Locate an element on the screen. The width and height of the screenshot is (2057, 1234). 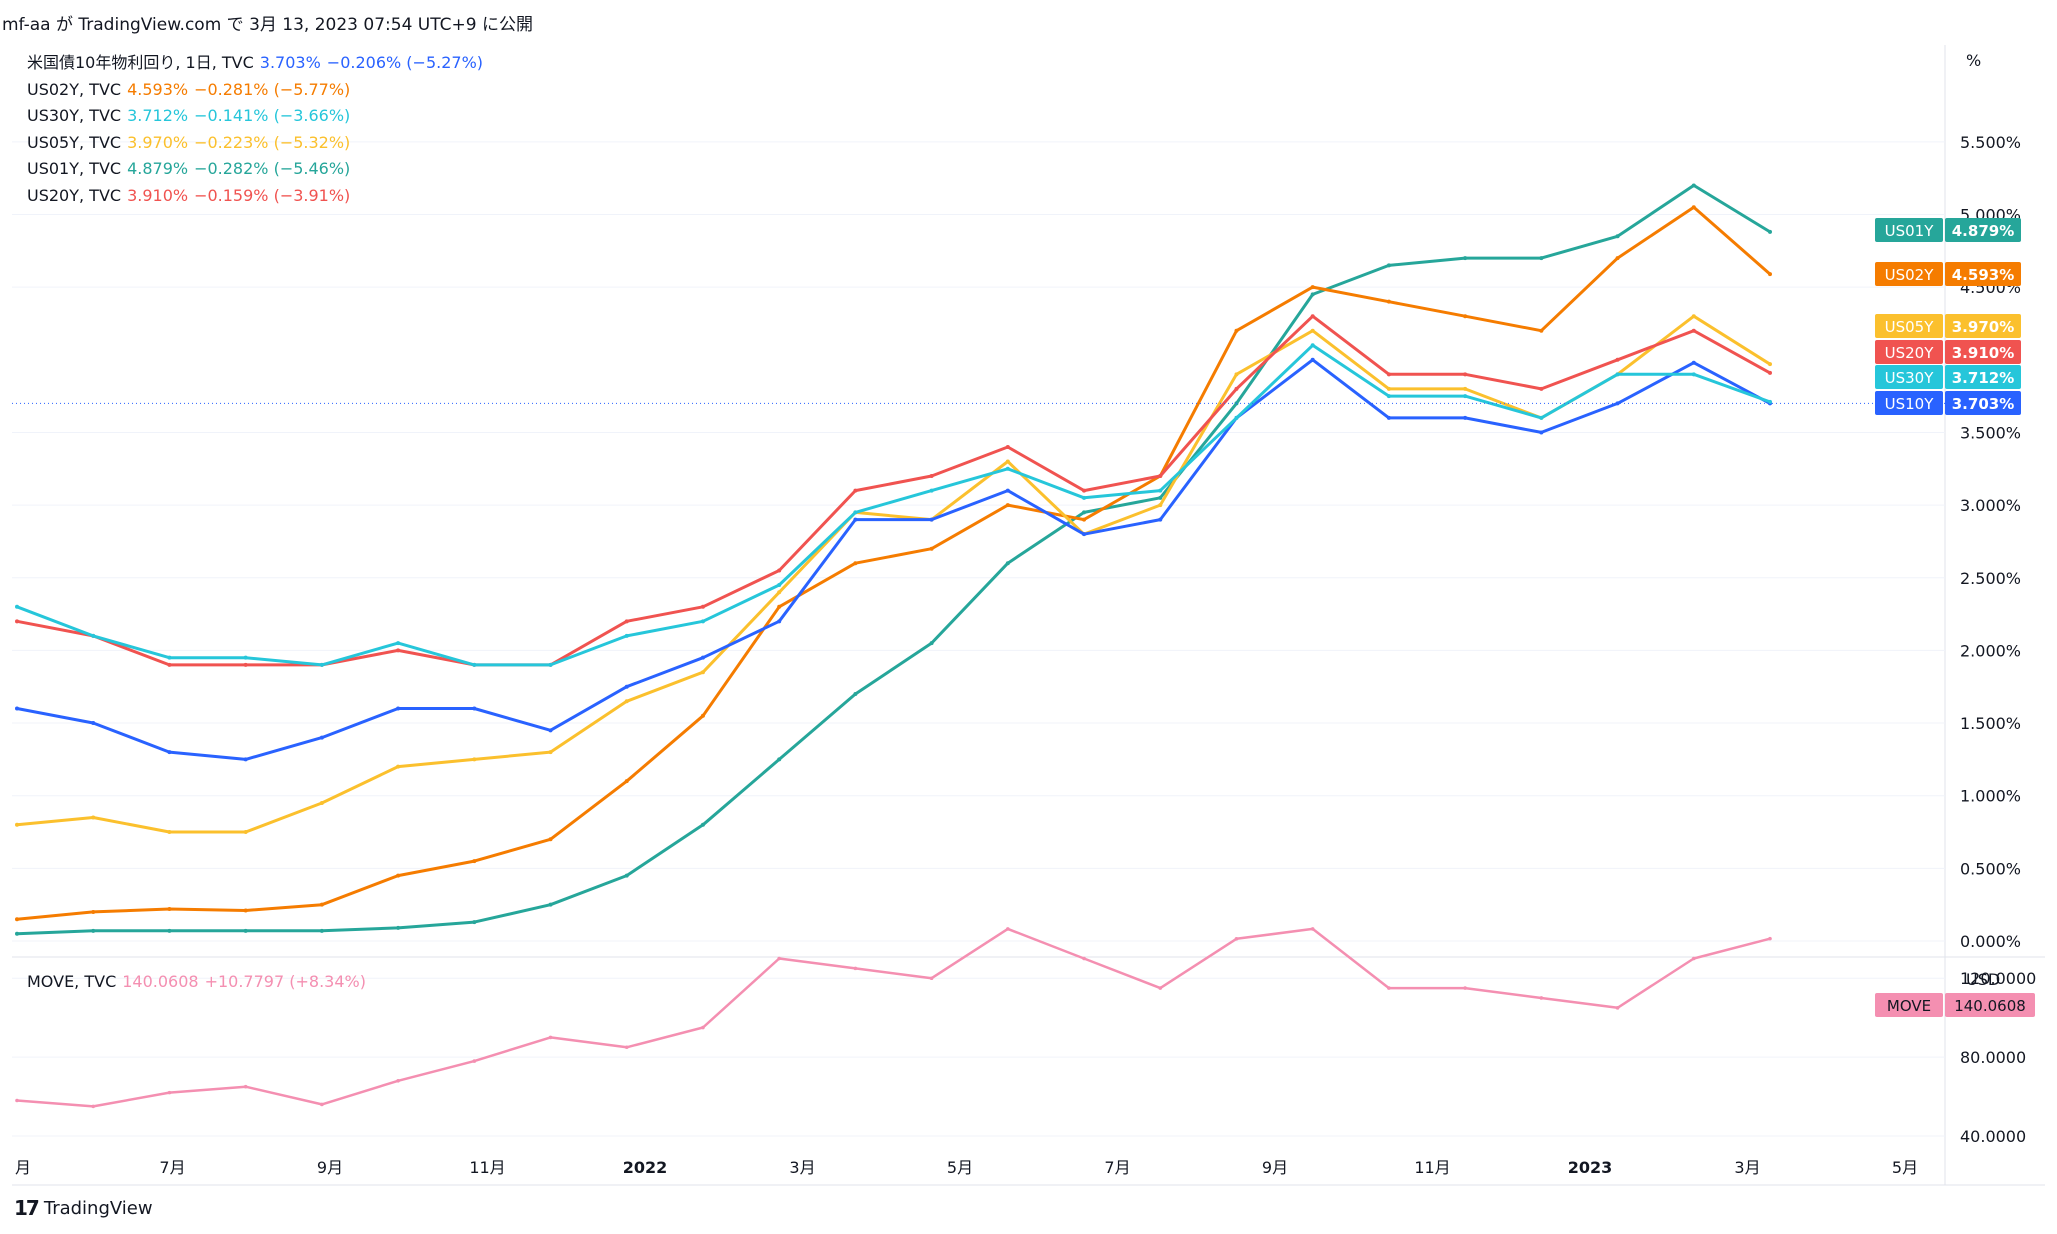
y-tick-label: 40.0000 is located at coordinates (1993, 1136).